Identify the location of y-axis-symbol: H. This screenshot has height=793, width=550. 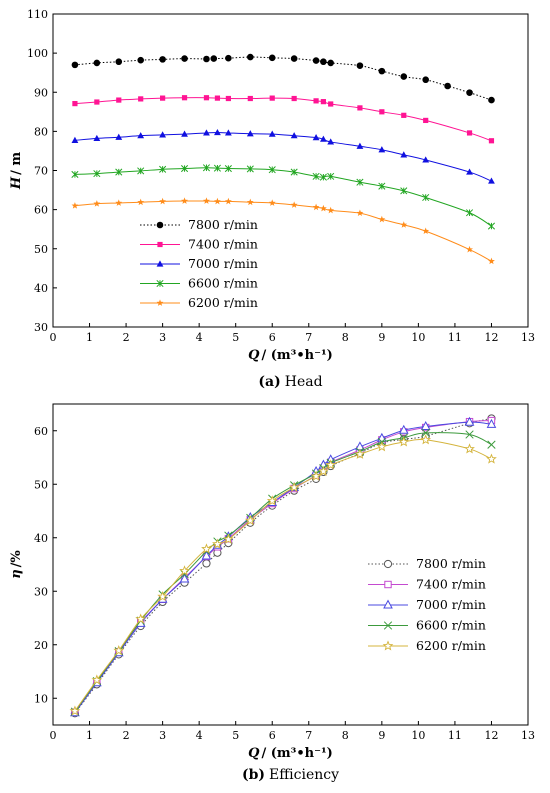
(16, 183).